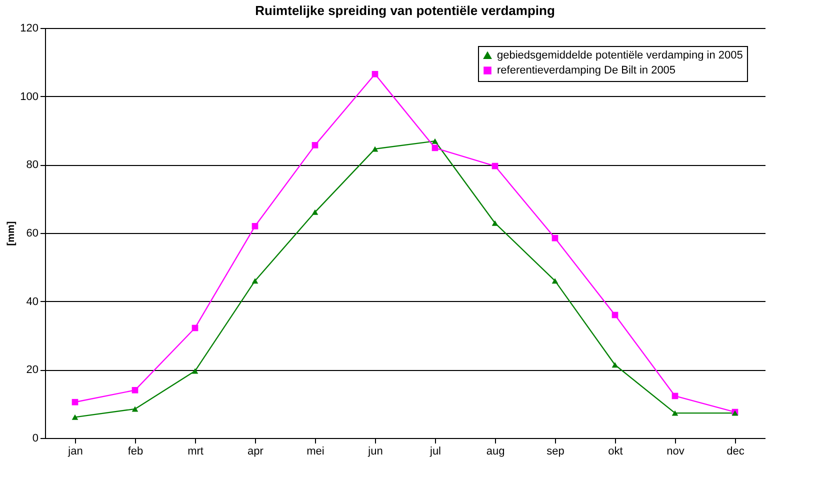 The width and height of the screenshot is (817, 497). What do you see at coordinates (315, 452) in the screenshot?
I see `x-tick-label: mei` at bounding box center [315, 452].